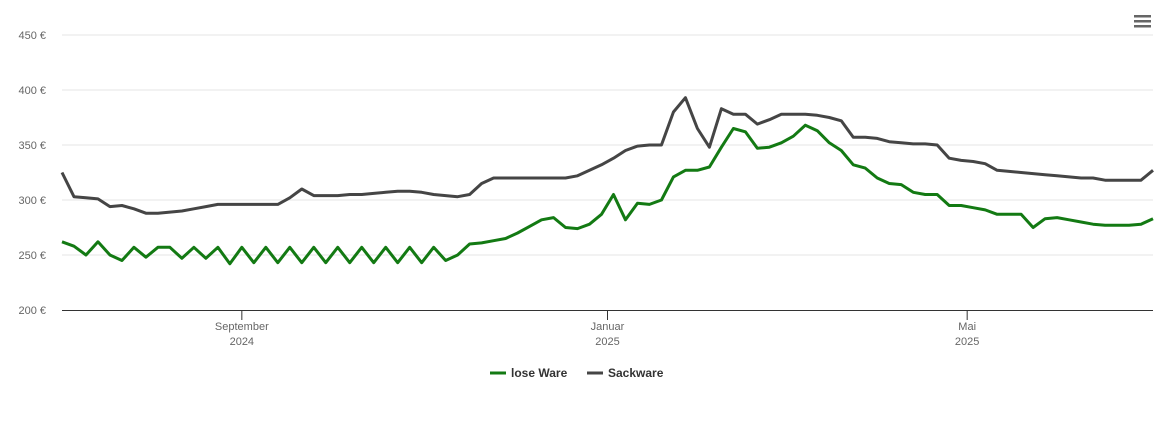 The width and height of the screenshot is (1164, 448). What do you see at coordinates (242, 342) in the screenshot?
I see `x-tick-label: 2024` at bounding box center [242, 342].